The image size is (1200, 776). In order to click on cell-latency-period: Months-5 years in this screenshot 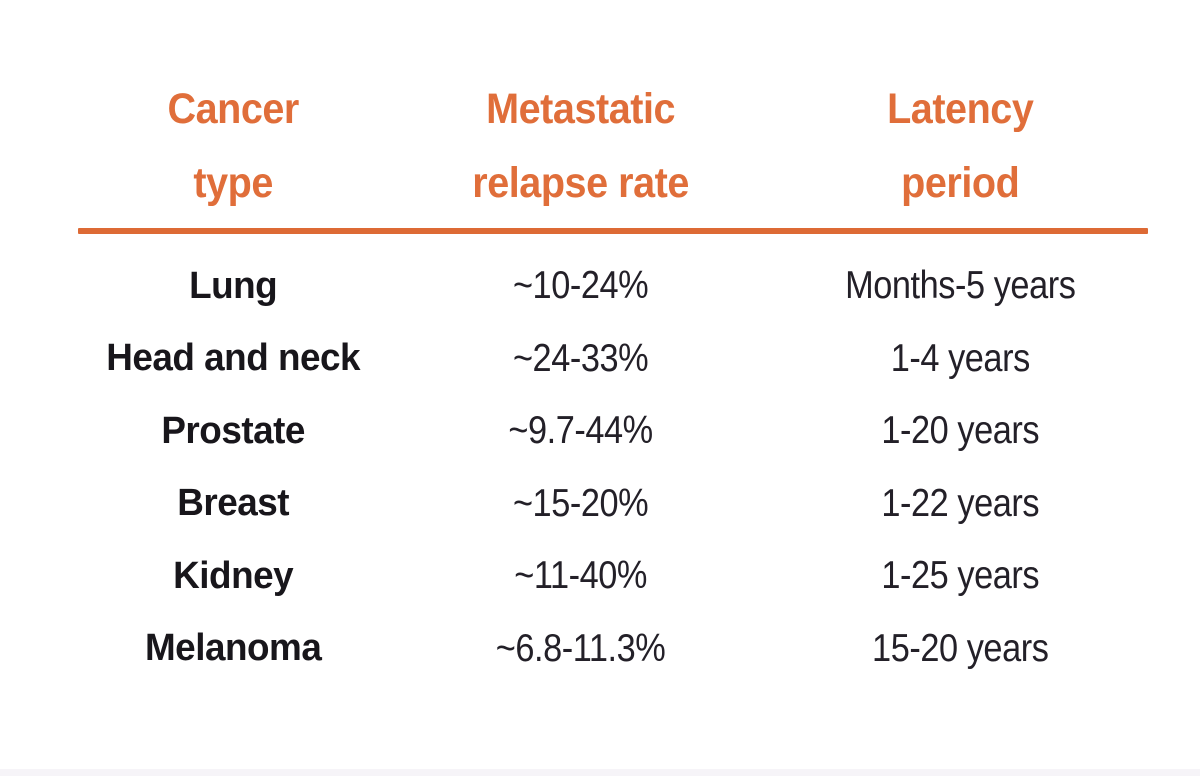, I will do `click(961, 286)`.